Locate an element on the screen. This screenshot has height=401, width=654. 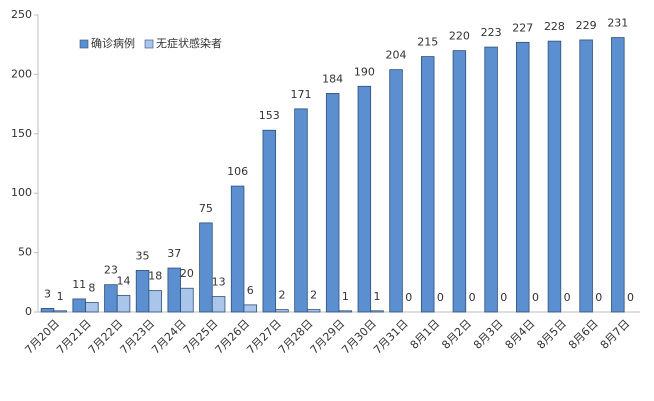
y-tick-label: 150 is located at coordinates (21, 133).